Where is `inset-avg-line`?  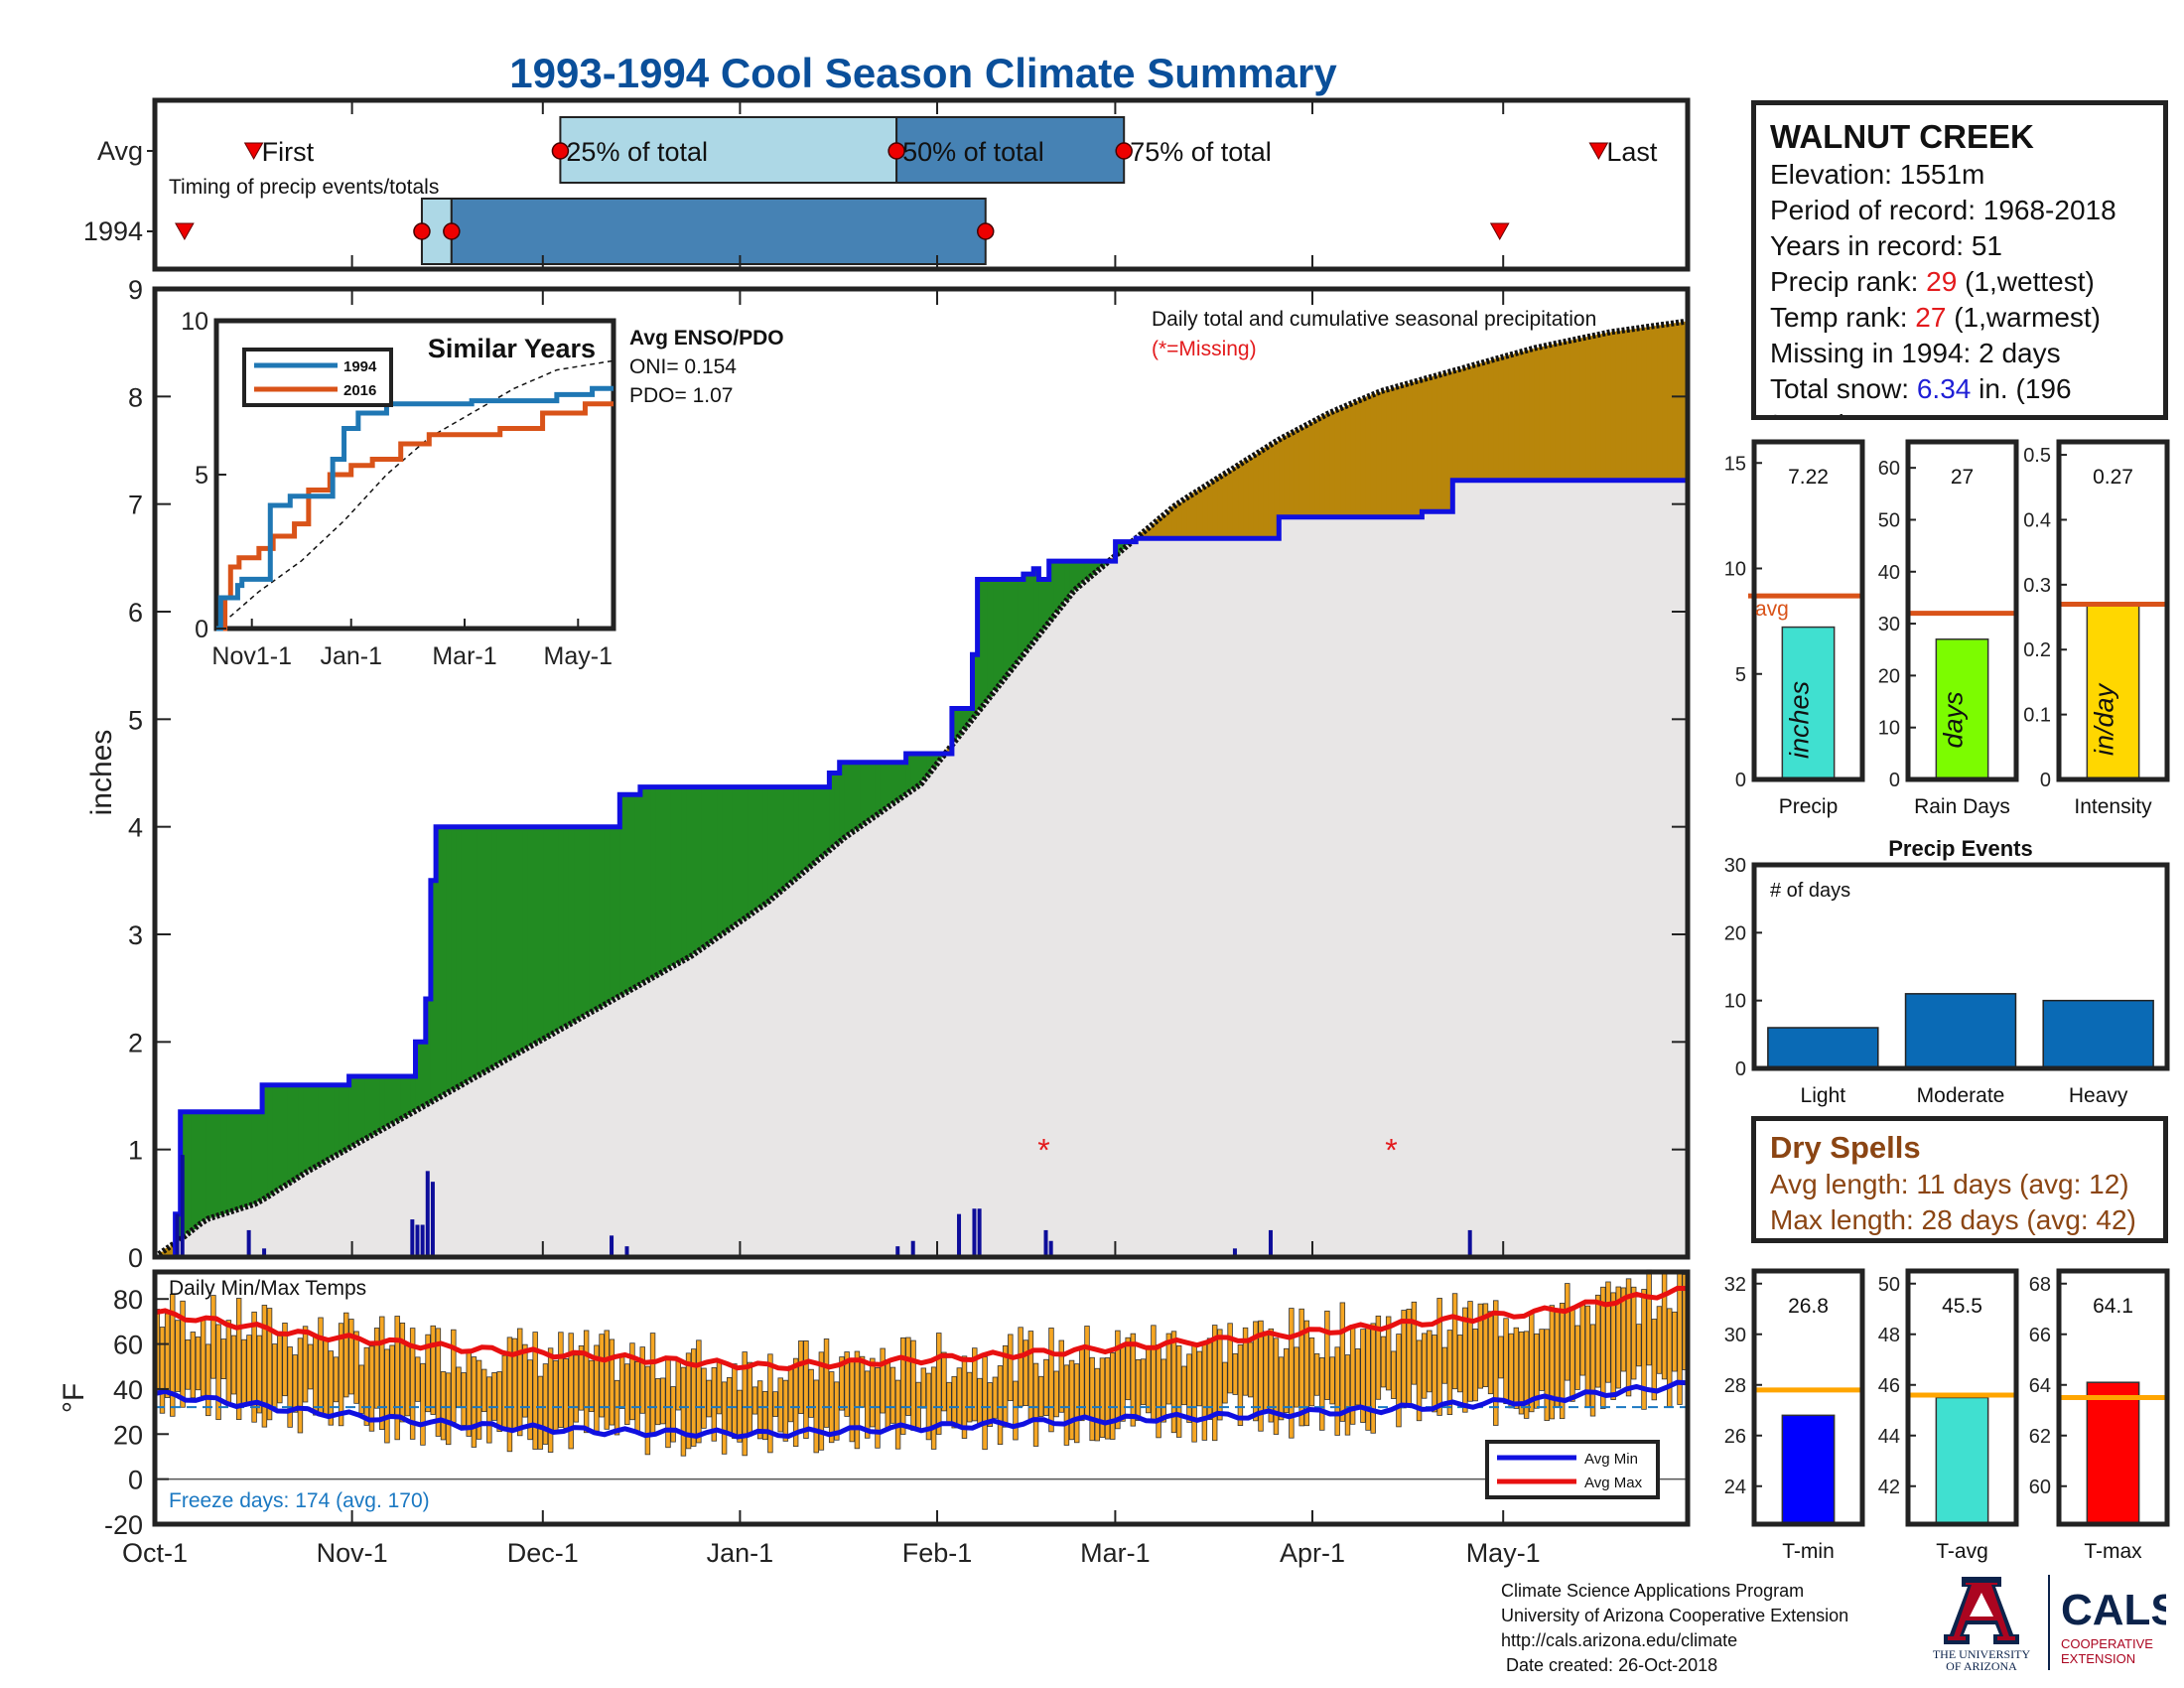 inset-avg-line is located at coordinates (414, 494).